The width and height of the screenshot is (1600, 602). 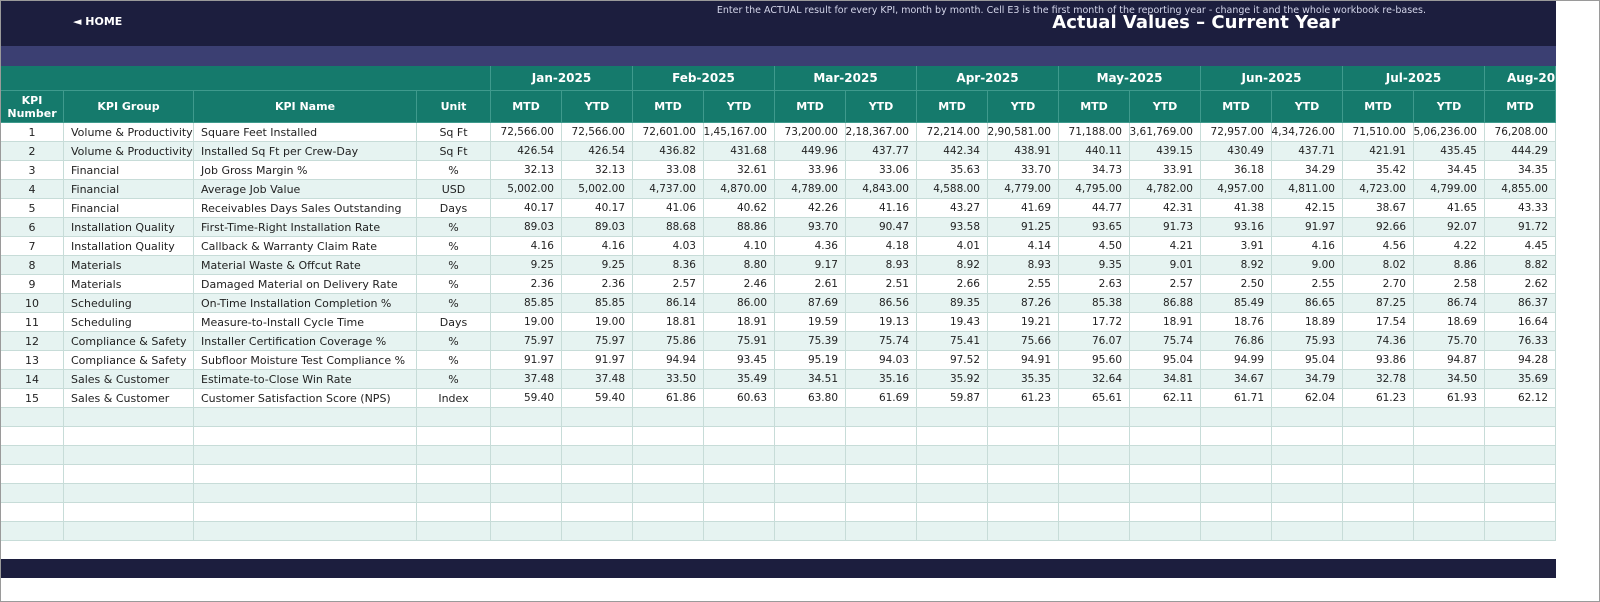 I want to click on value-cell: 95.60, so click(x=1094, y=360).